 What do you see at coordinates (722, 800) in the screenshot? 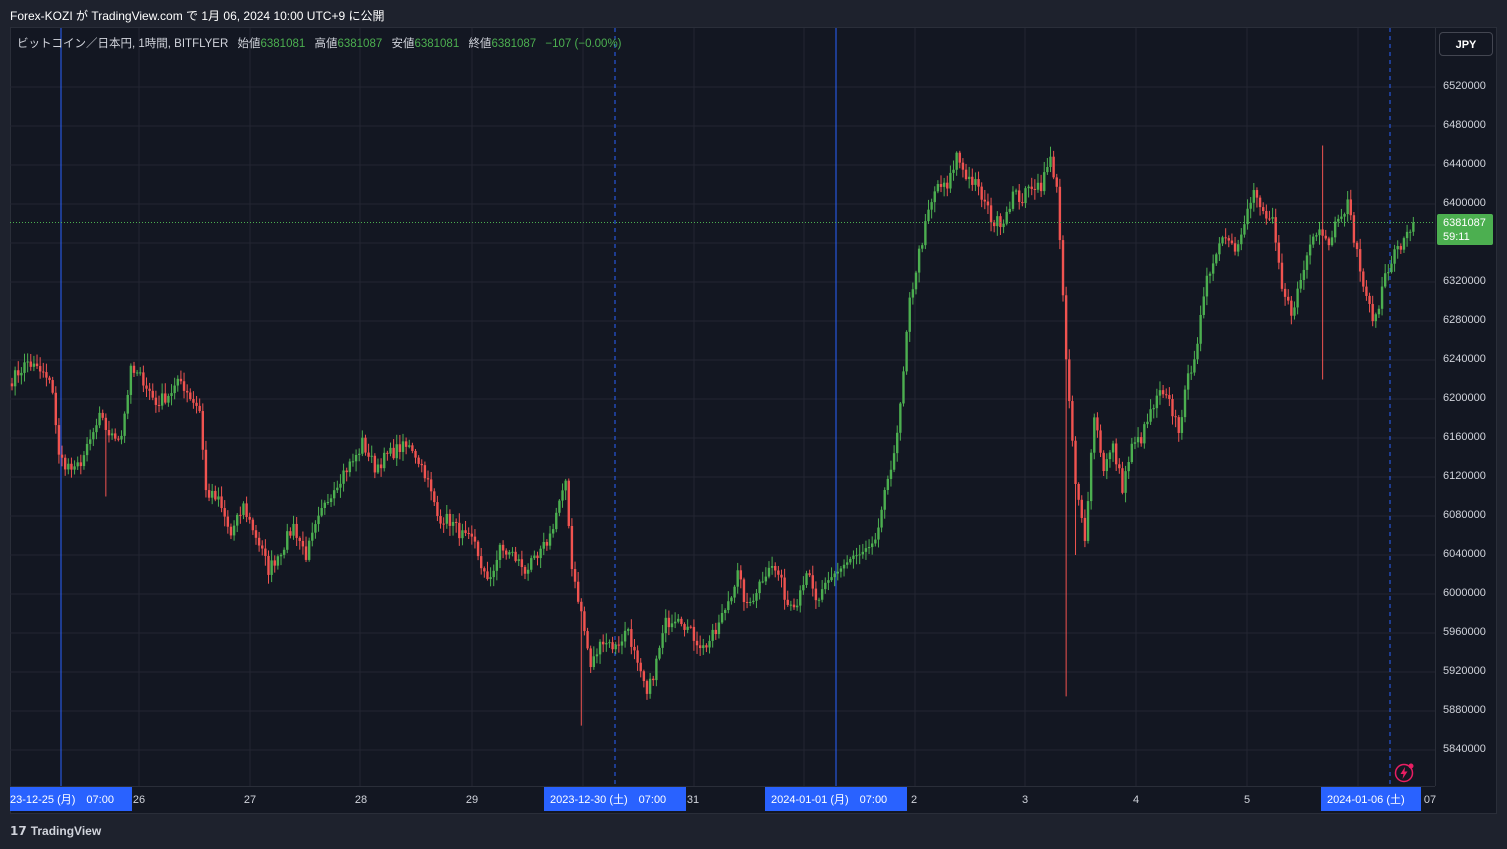
I see `time-axis` at bounding box center [722, 800].